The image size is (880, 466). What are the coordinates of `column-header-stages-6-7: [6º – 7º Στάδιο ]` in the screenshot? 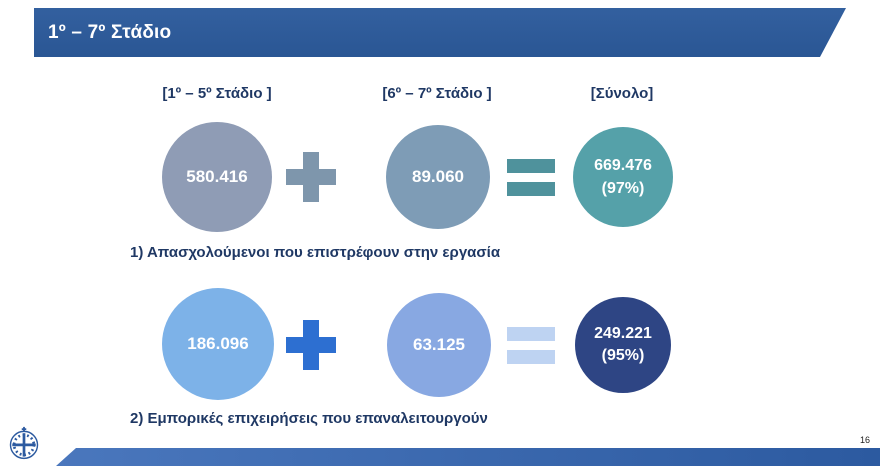 It's located at (437, 93).